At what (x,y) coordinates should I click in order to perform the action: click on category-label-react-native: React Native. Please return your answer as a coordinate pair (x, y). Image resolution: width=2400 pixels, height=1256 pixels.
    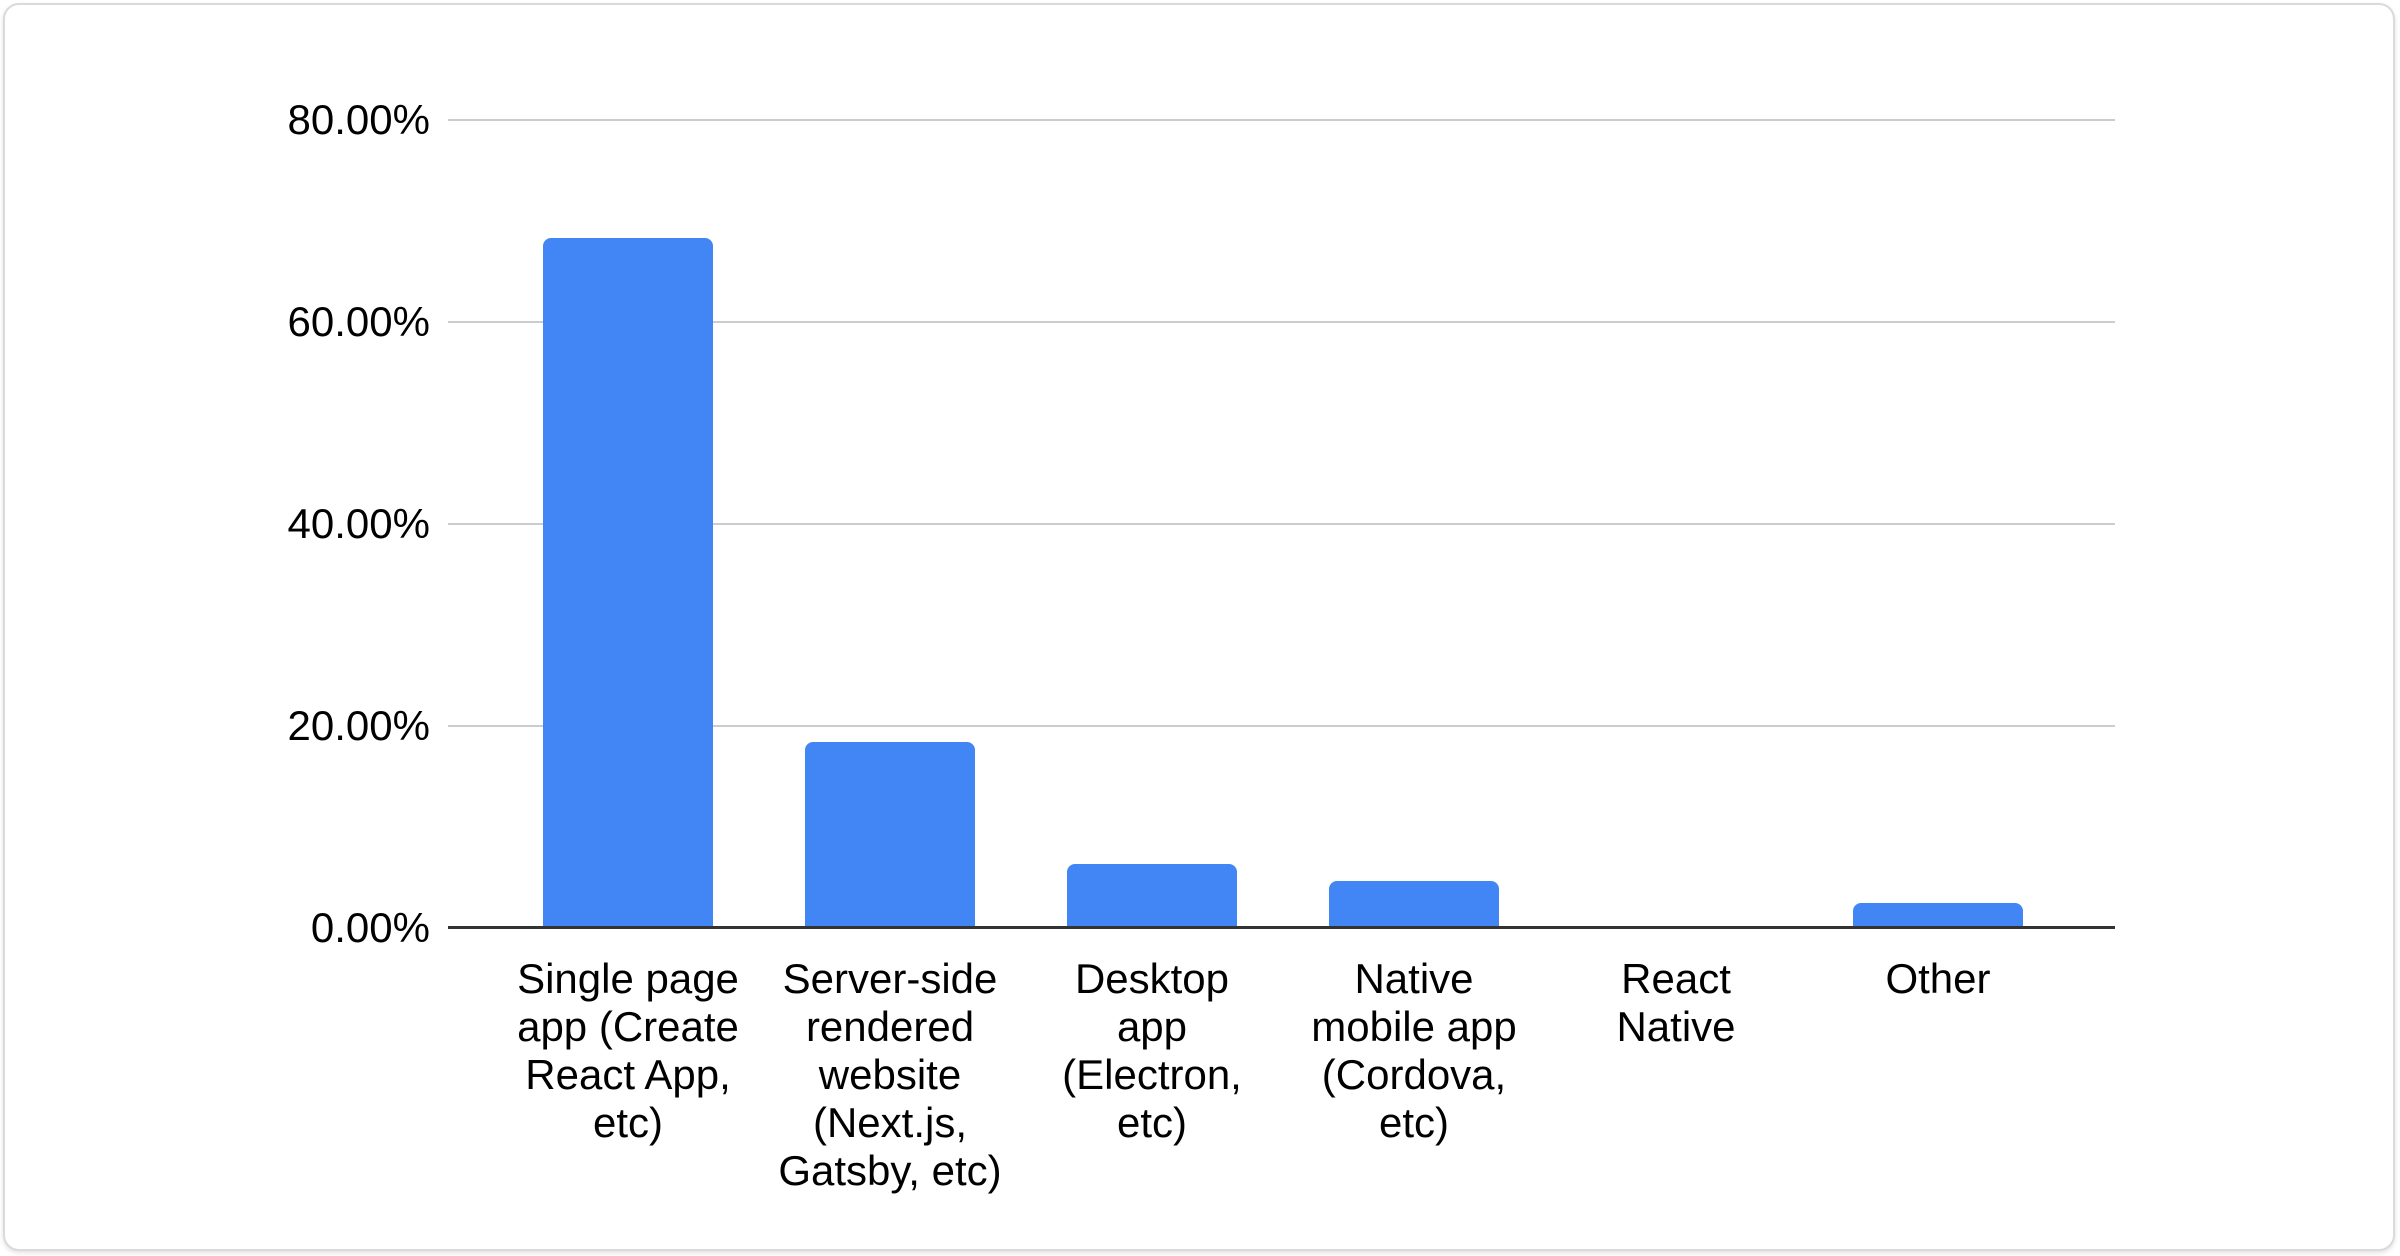
    Looking at the image, I should click on (1676, 1002).